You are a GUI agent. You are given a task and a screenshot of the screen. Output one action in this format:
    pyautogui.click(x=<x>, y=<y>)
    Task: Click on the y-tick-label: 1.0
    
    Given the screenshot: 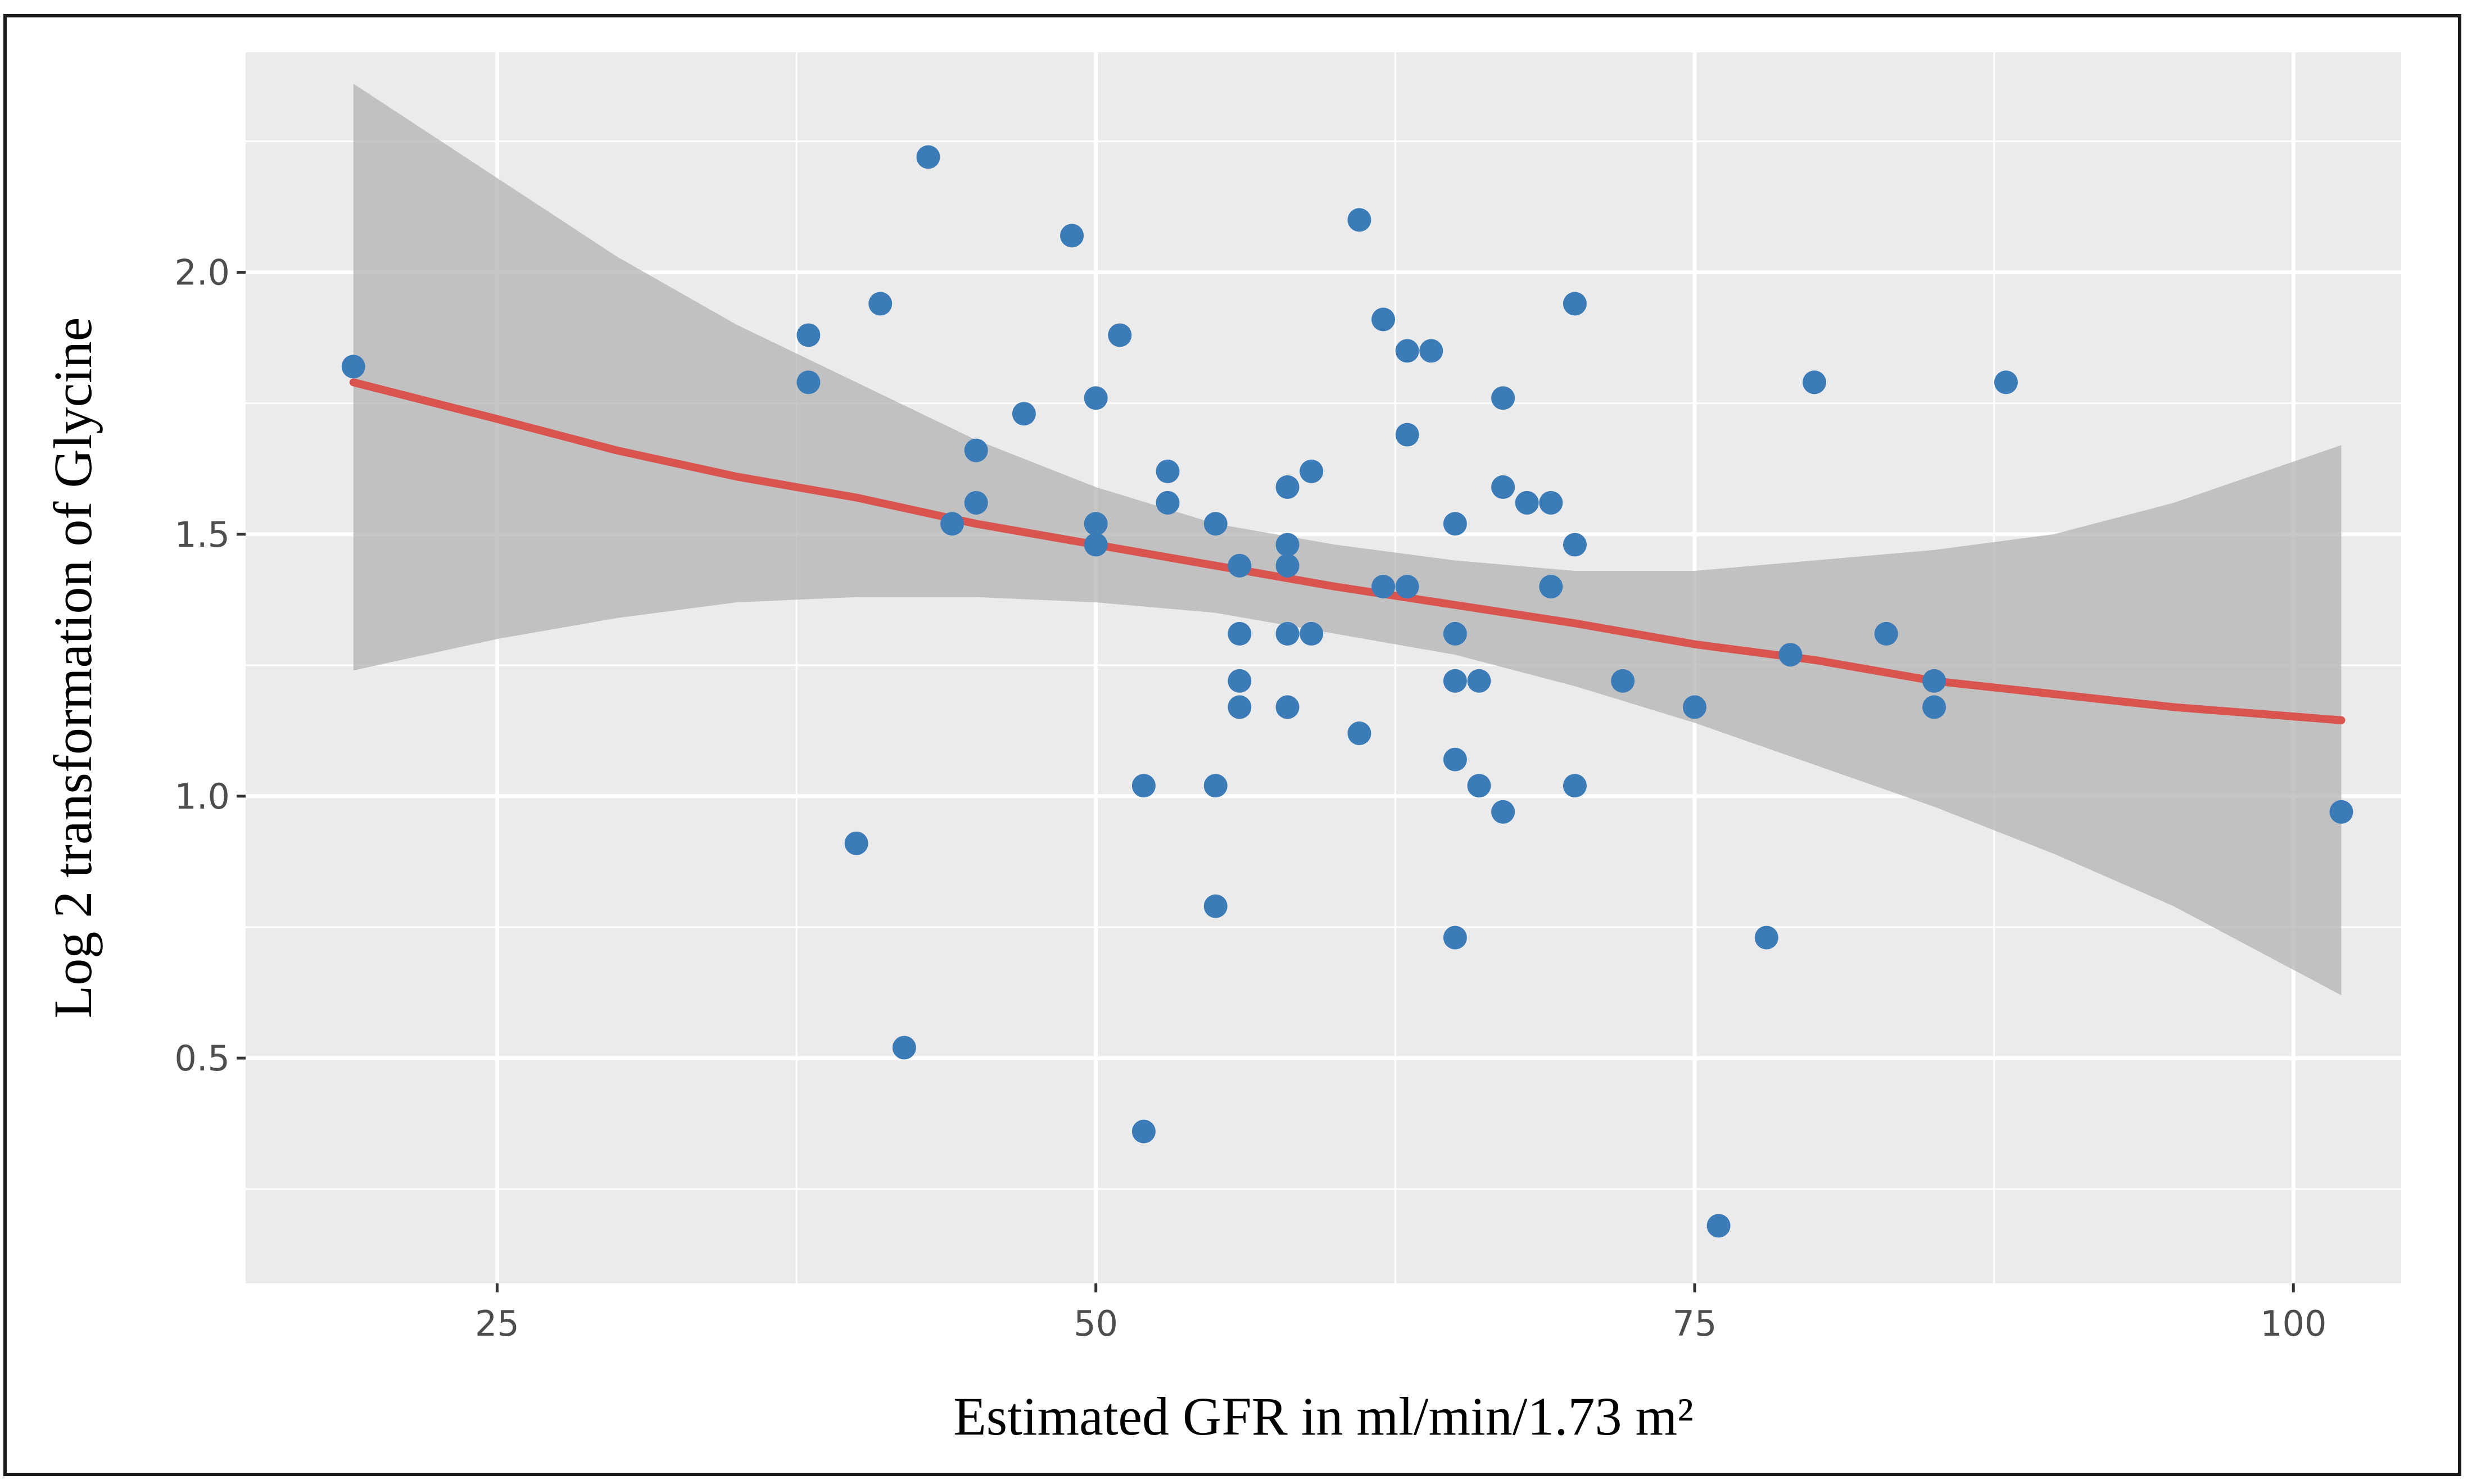 What is the action you would take?
    pyautogui.click(x=202, y=796)
    